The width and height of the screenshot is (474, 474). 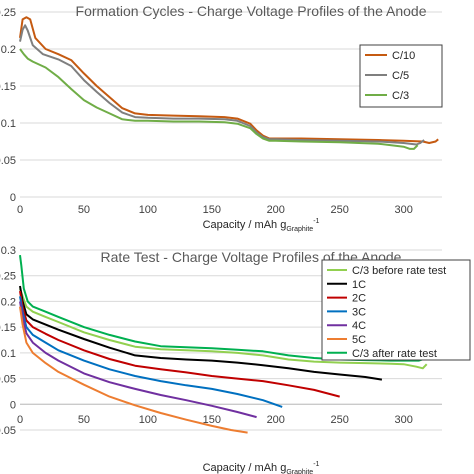 I want to click on legend-label: C/3 before rate test, so click(x=399, y=271).